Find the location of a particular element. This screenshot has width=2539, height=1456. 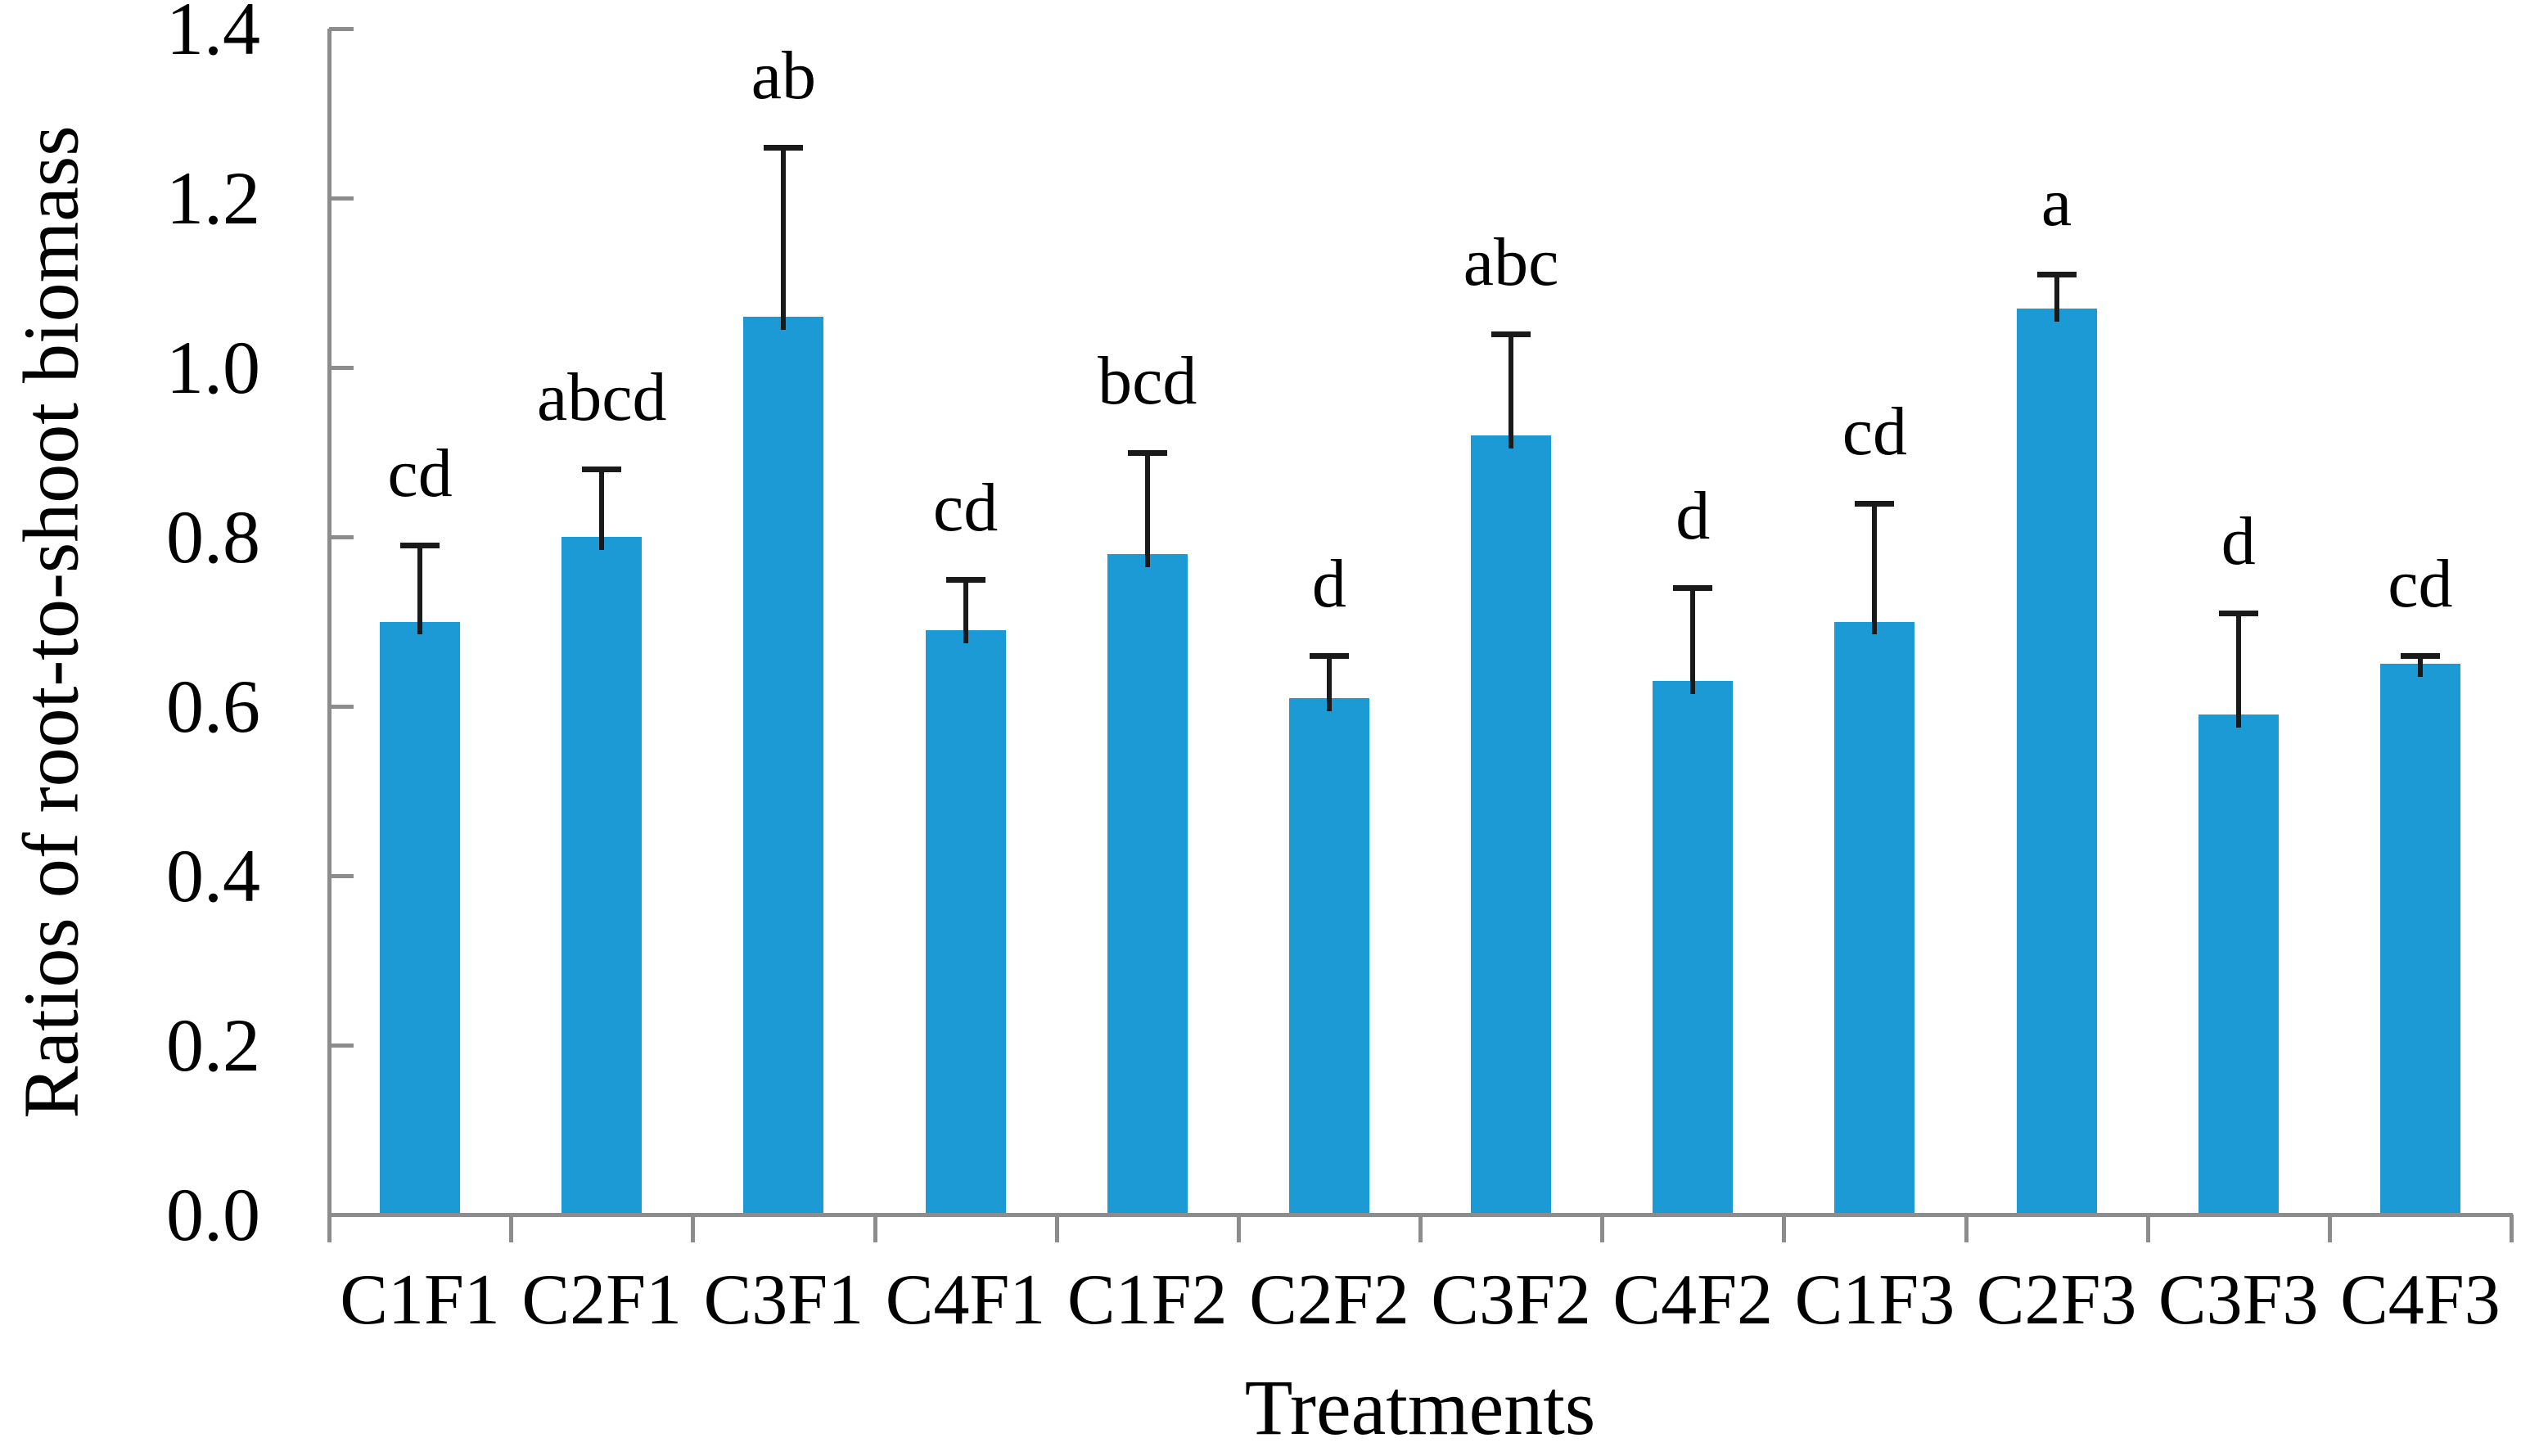

bar-c4f1 is located at coordinates (965, 922).